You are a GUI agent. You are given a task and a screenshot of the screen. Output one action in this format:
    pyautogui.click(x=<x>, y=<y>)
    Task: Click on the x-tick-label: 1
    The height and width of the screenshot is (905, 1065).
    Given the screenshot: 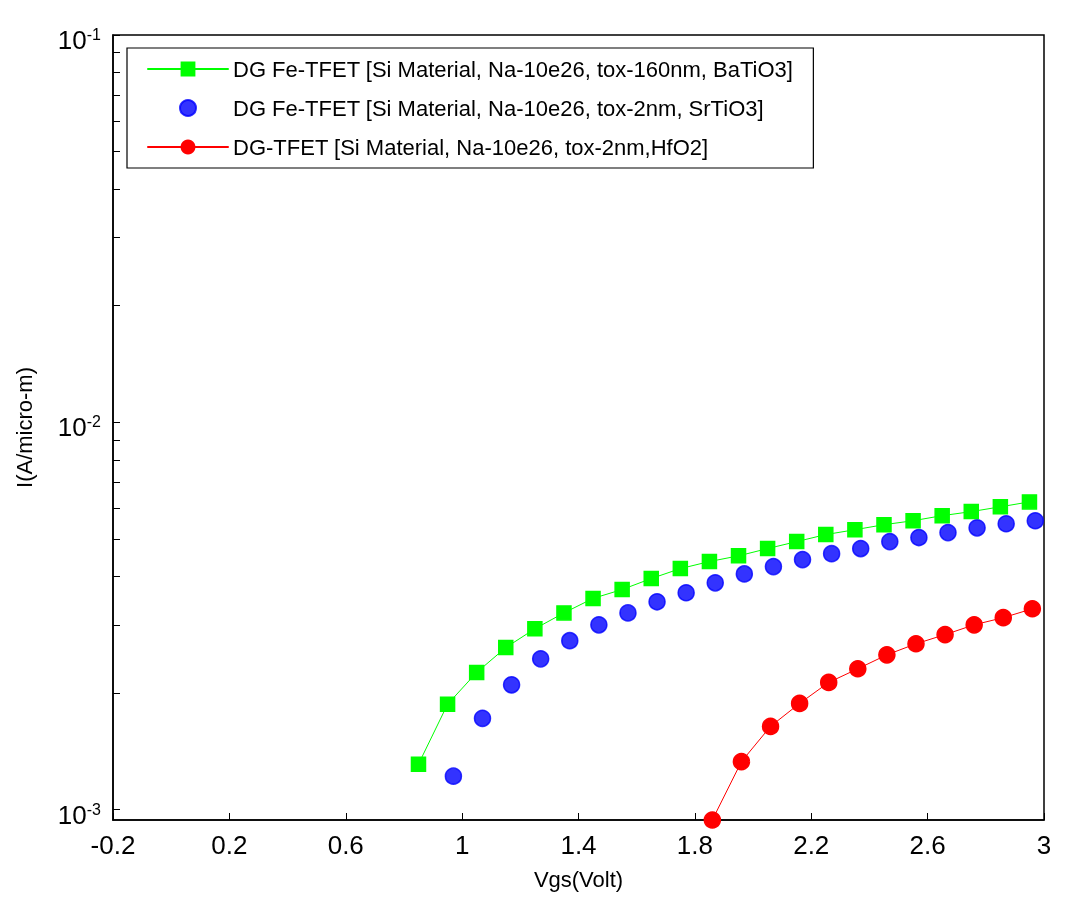 What is the action you would take?
    pyautogui.click(x=462, y=845)
    